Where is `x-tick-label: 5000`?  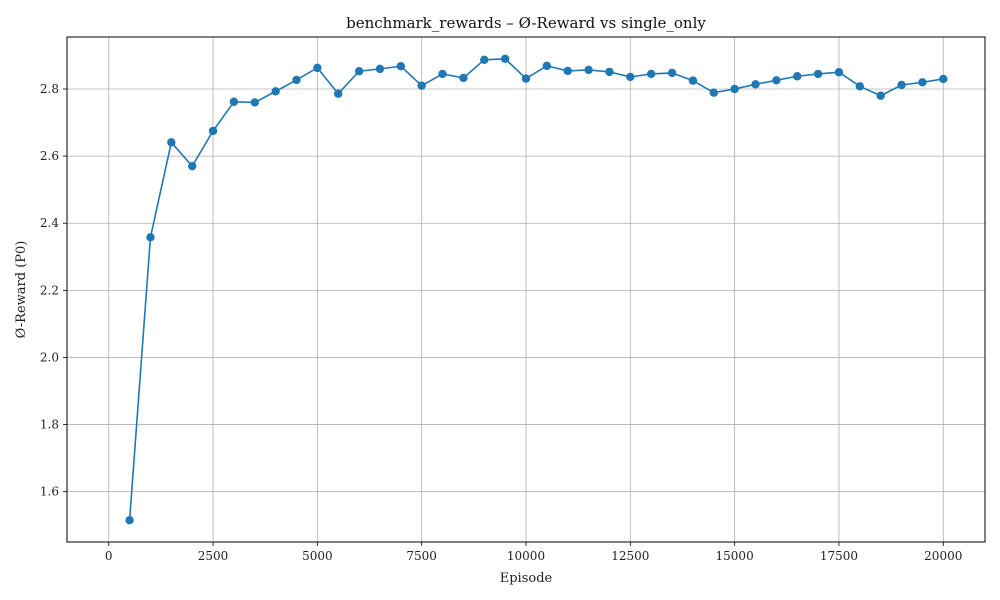 x-tick-label: 5000 is located at coordinates (317, 556).